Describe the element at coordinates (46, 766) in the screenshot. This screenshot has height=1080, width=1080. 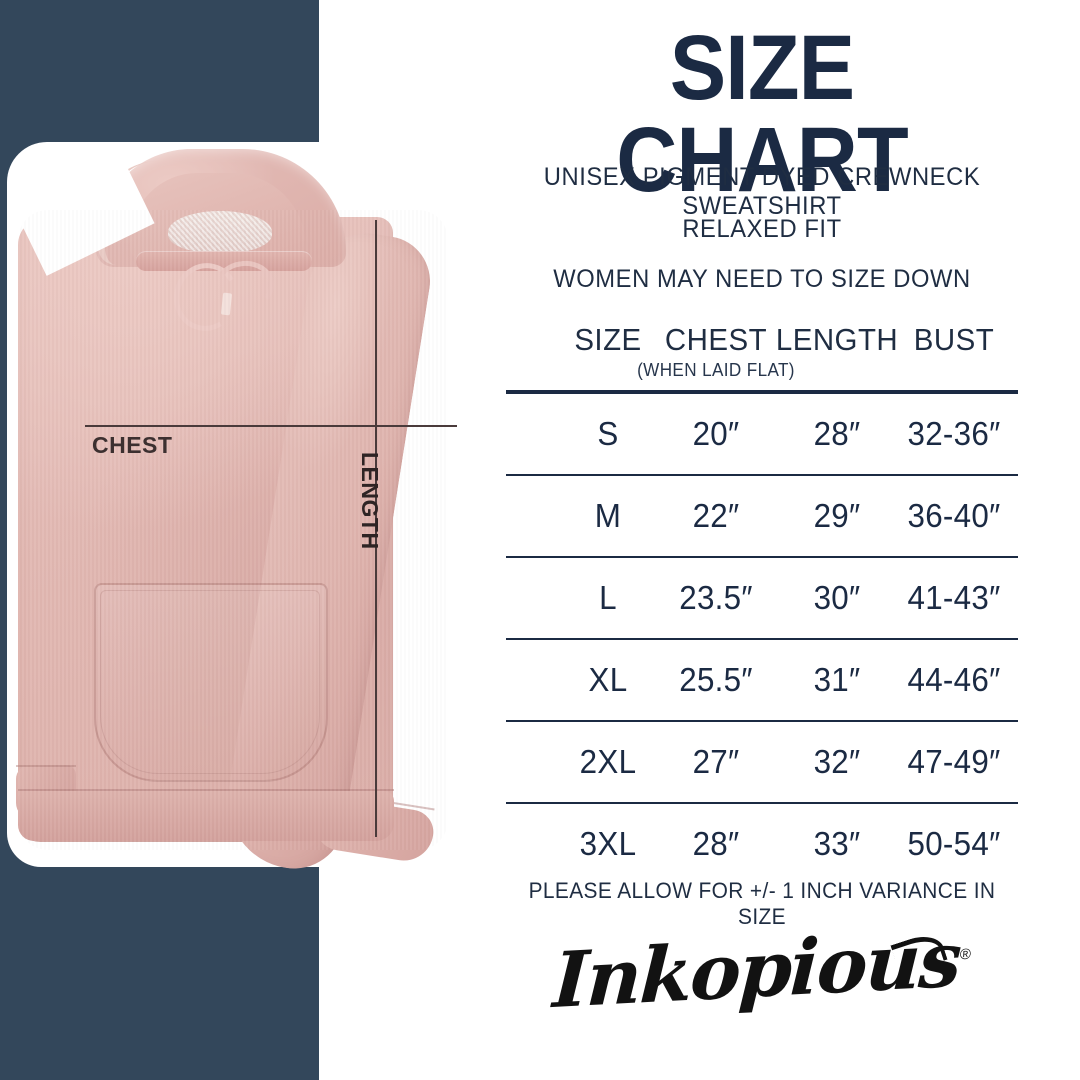
I see `left-cuff-seam` at that location.